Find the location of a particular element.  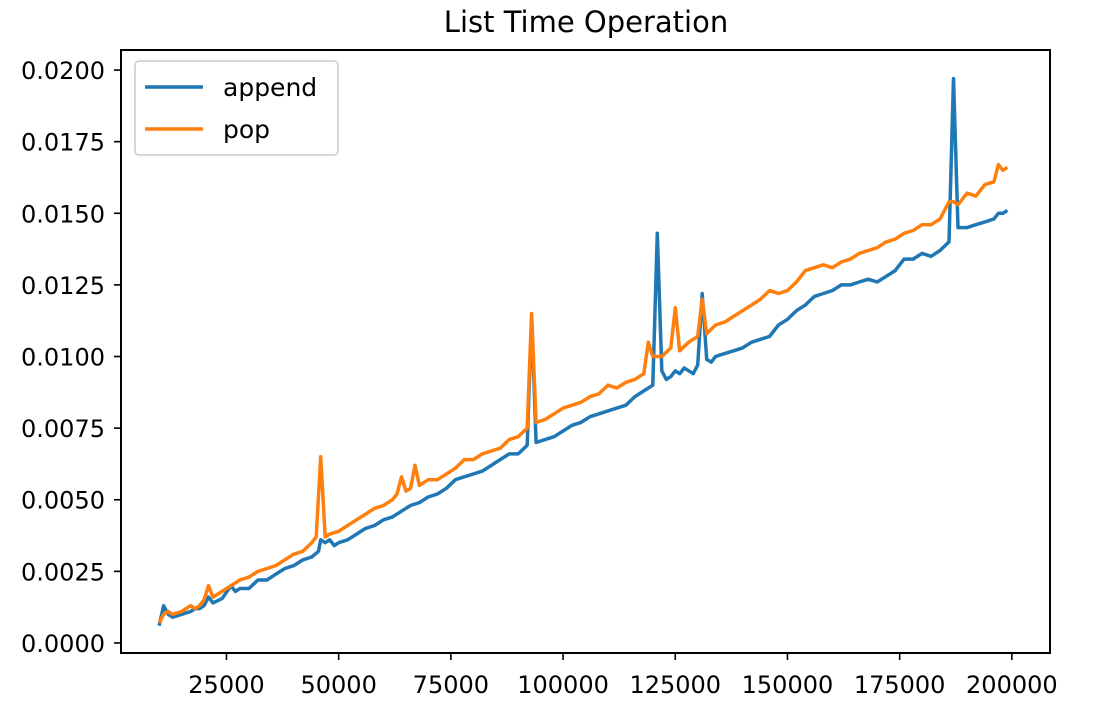

x-tick-label: 175000 is located at coordinates (900, 685).